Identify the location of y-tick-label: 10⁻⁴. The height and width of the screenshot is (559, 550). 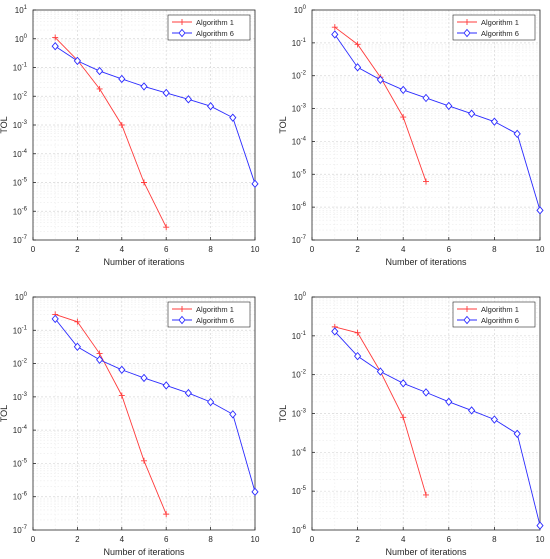
(20, 154).